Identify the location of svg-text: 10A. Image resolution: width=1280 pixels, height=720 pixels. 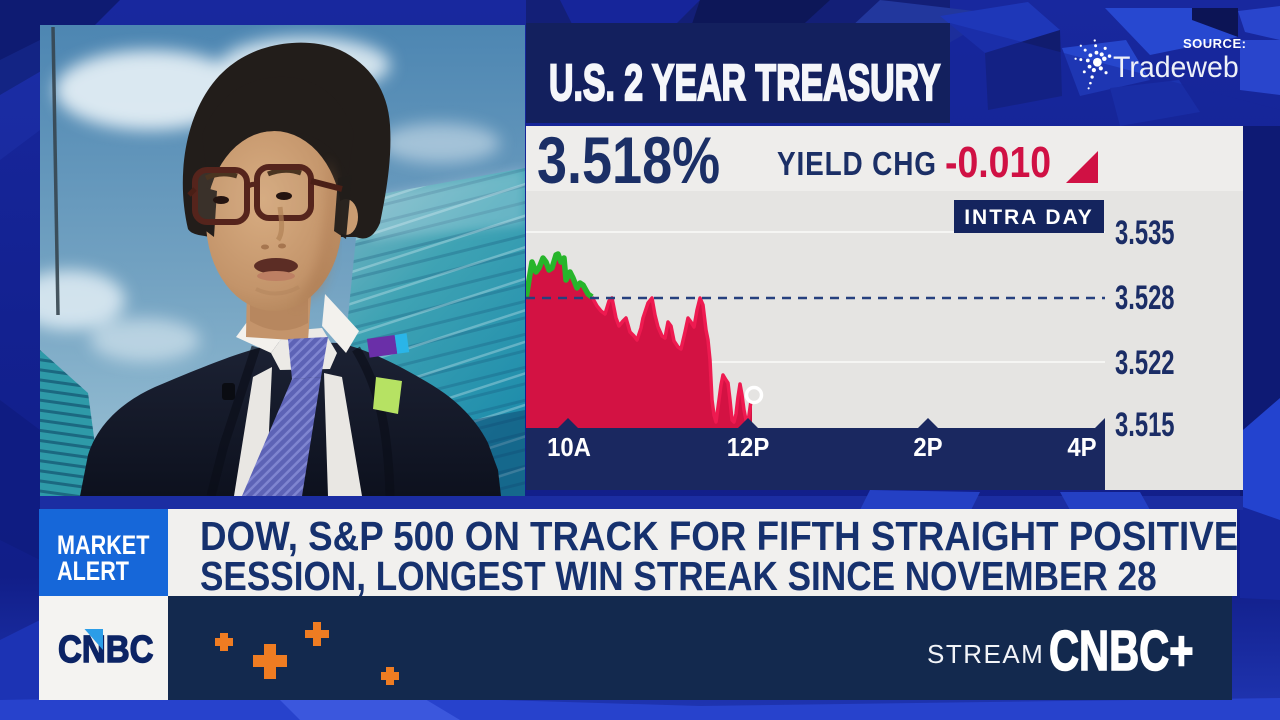
(569, 447).